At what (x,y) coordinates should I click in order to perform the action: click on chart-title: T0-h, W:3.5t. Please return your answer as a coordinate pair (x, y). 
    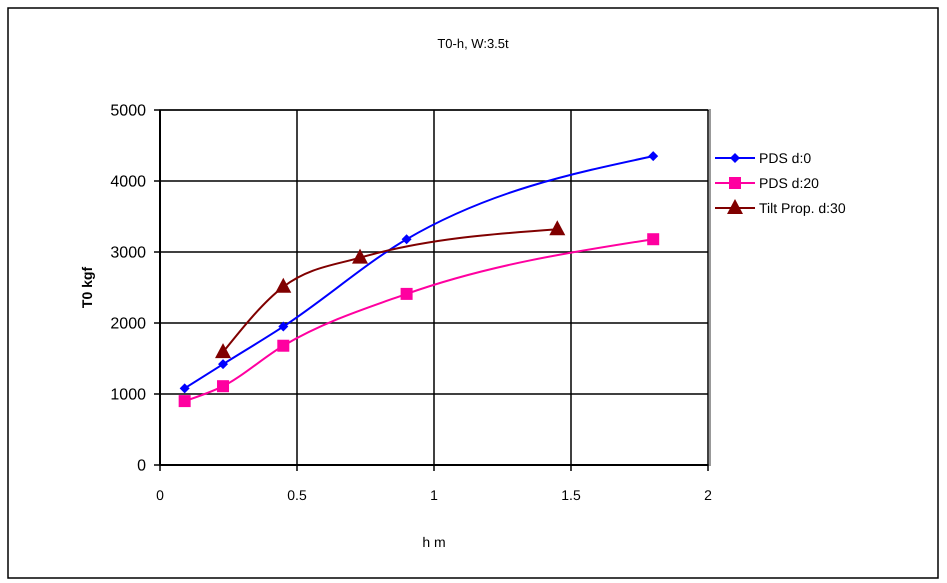
    Looking at the image, I should click on (473, 43).